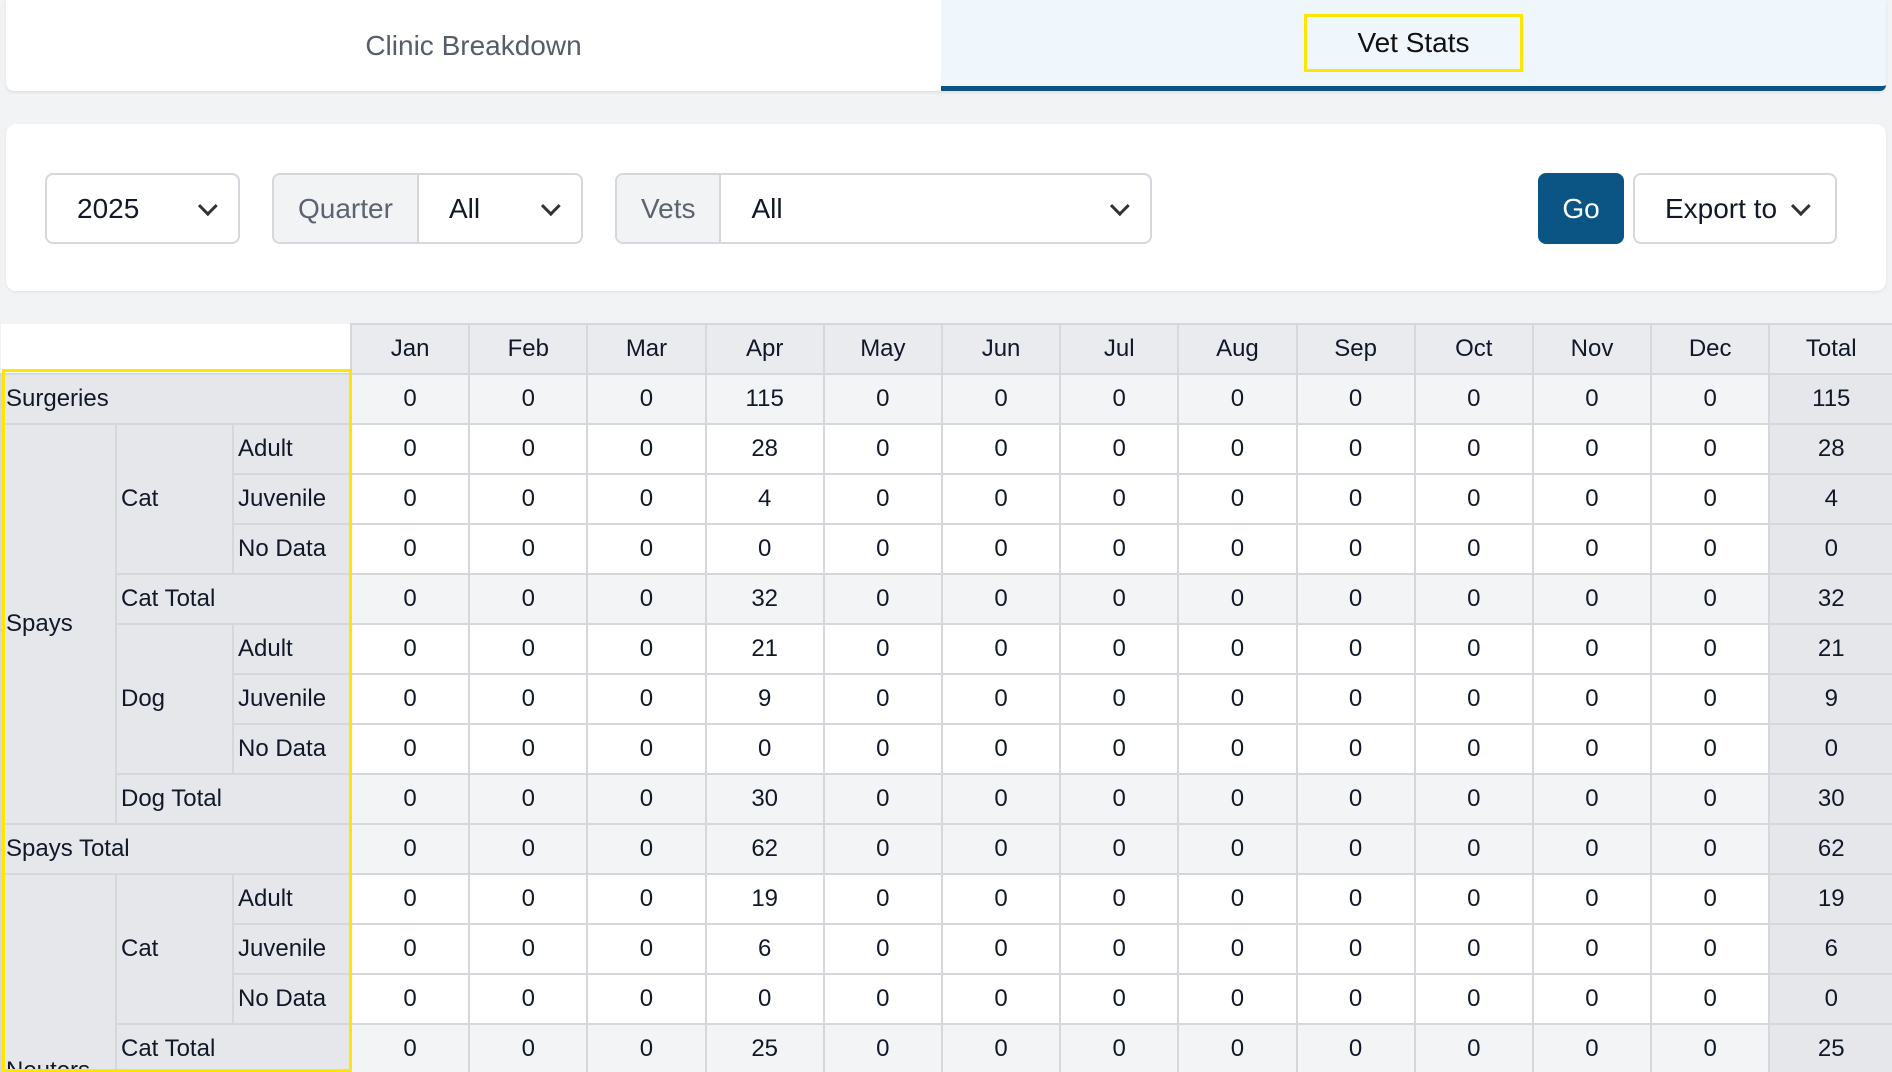 This screenshot has height=1072, width=1892. Describe the element at coordinates (1830, 349) in the screenshot. I see `column-header: Total` at that location.